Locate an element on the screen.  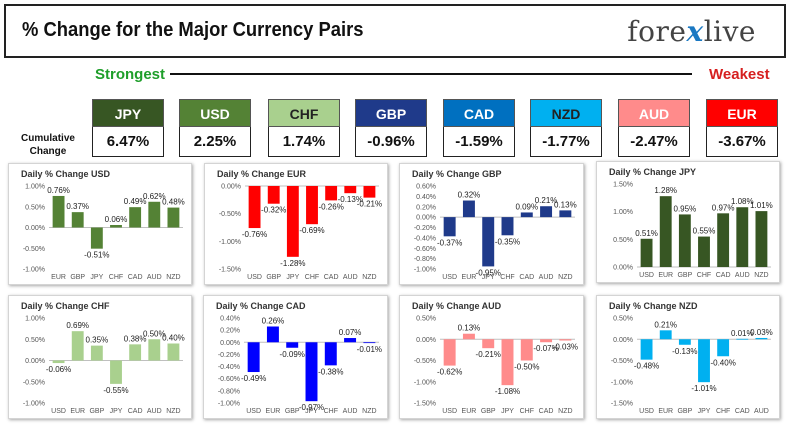
data-label: 0.40% is located at coordinates (173, 338).